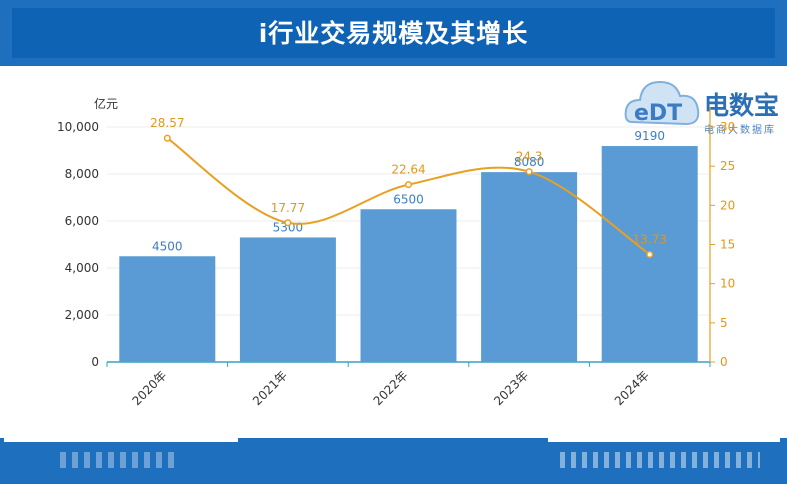 The height and width of the screenshot is (484, 787). I want to click on y2-tick-label: 25, so click(727, 166).